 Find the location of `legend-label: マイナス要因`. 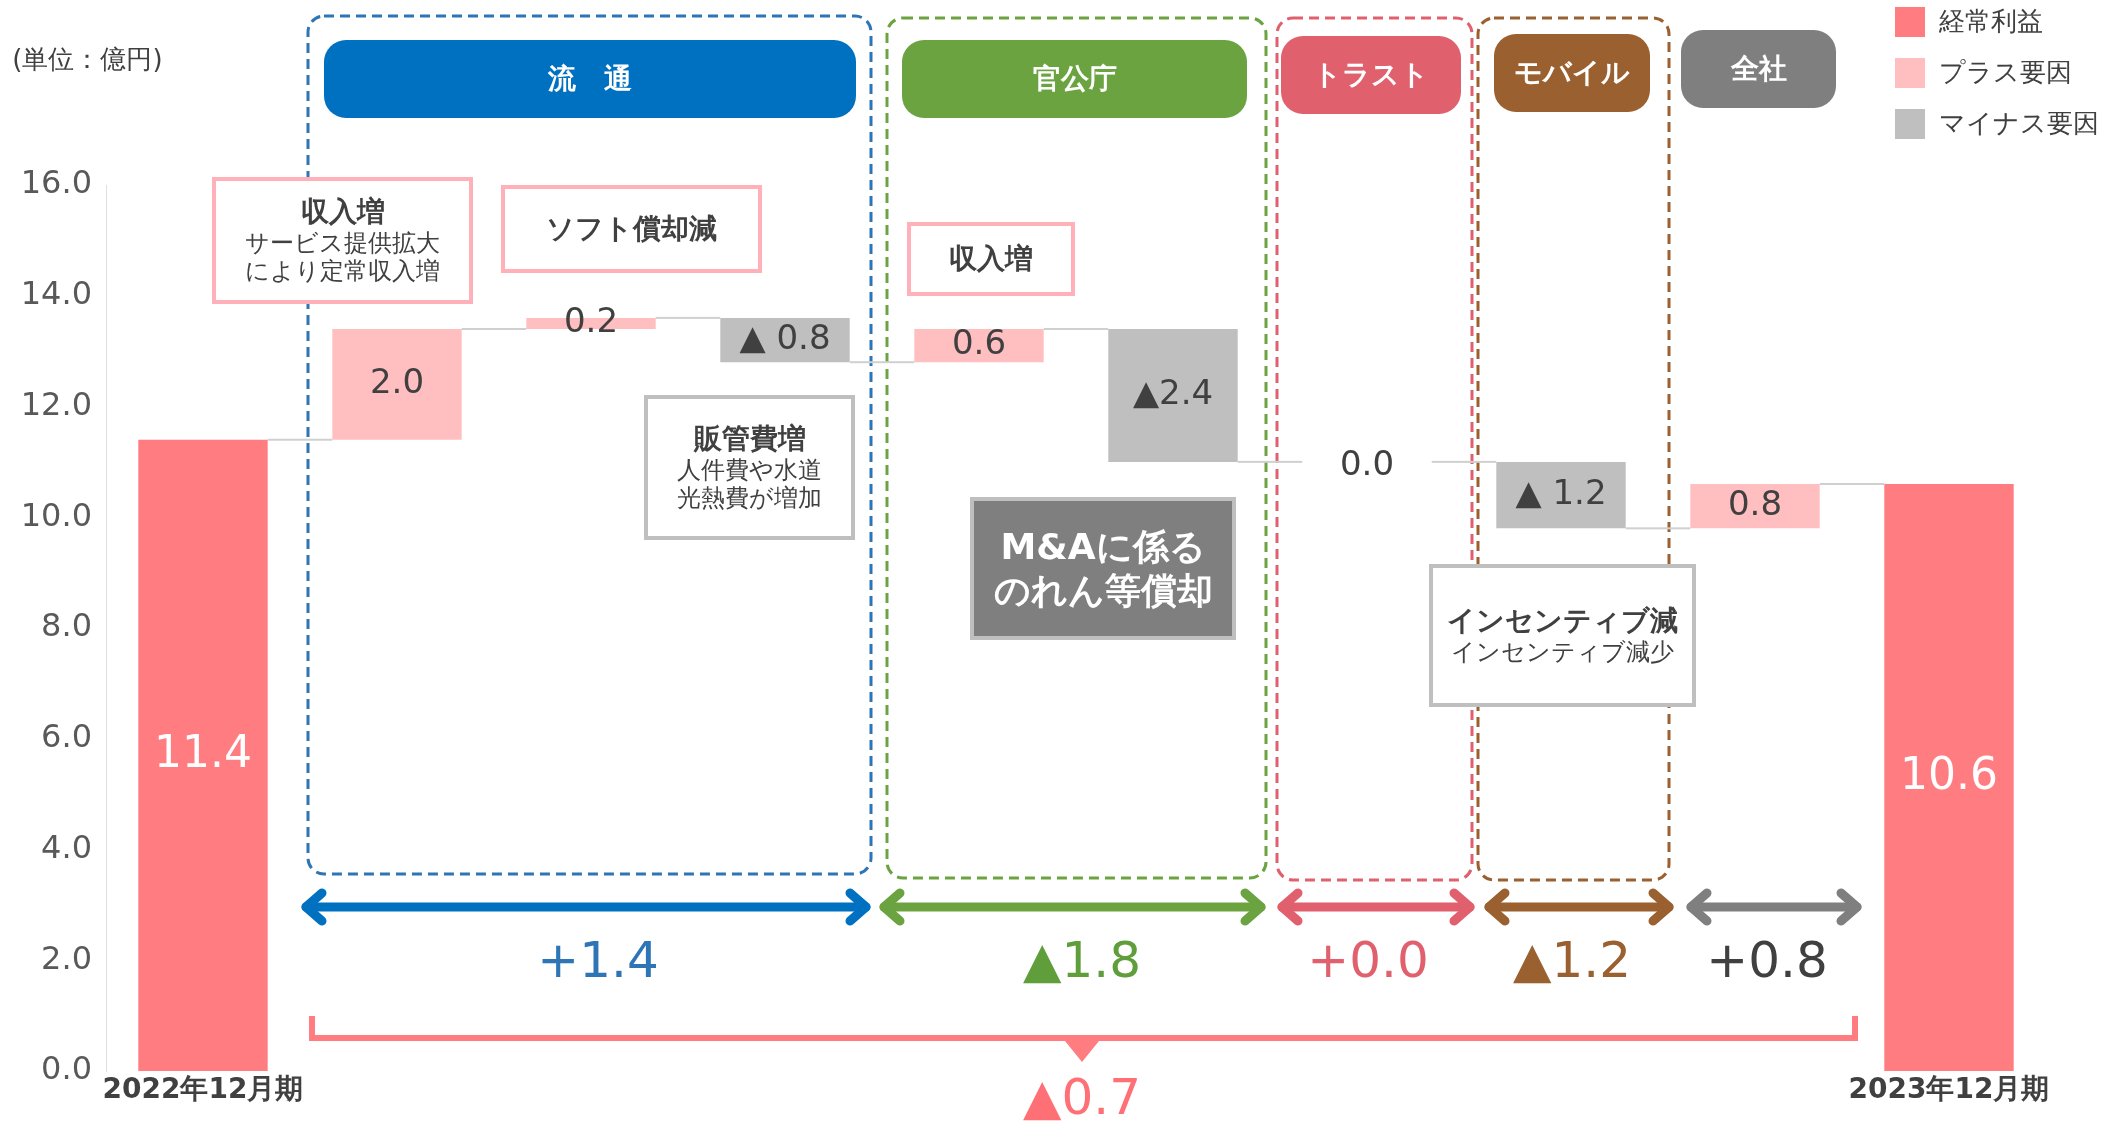

legend-label: マイナス要因 is located at coordinates (2019, 123).